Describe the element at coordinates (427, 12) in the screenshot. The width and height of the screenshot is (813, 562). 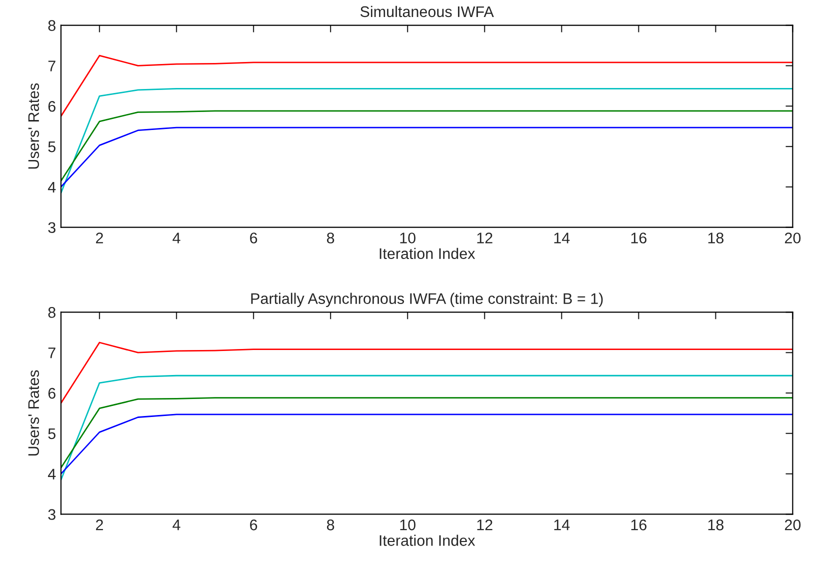
I see `chart-title: Simultaneous IWFA` at that location.